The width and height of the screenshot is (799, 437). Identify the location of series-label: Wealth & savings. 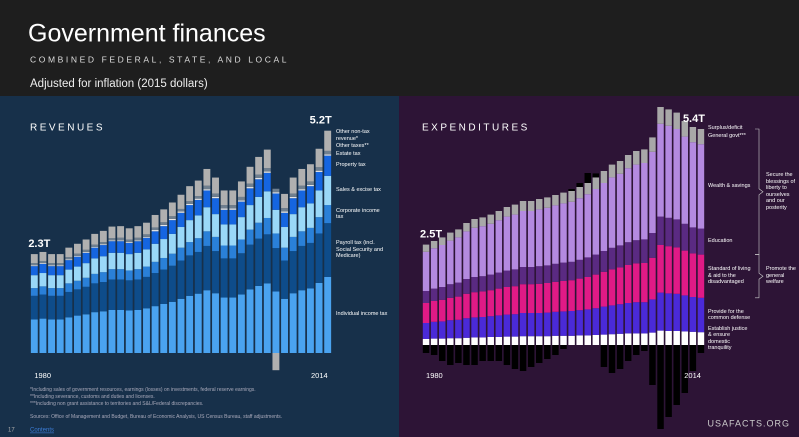
(729, 185).